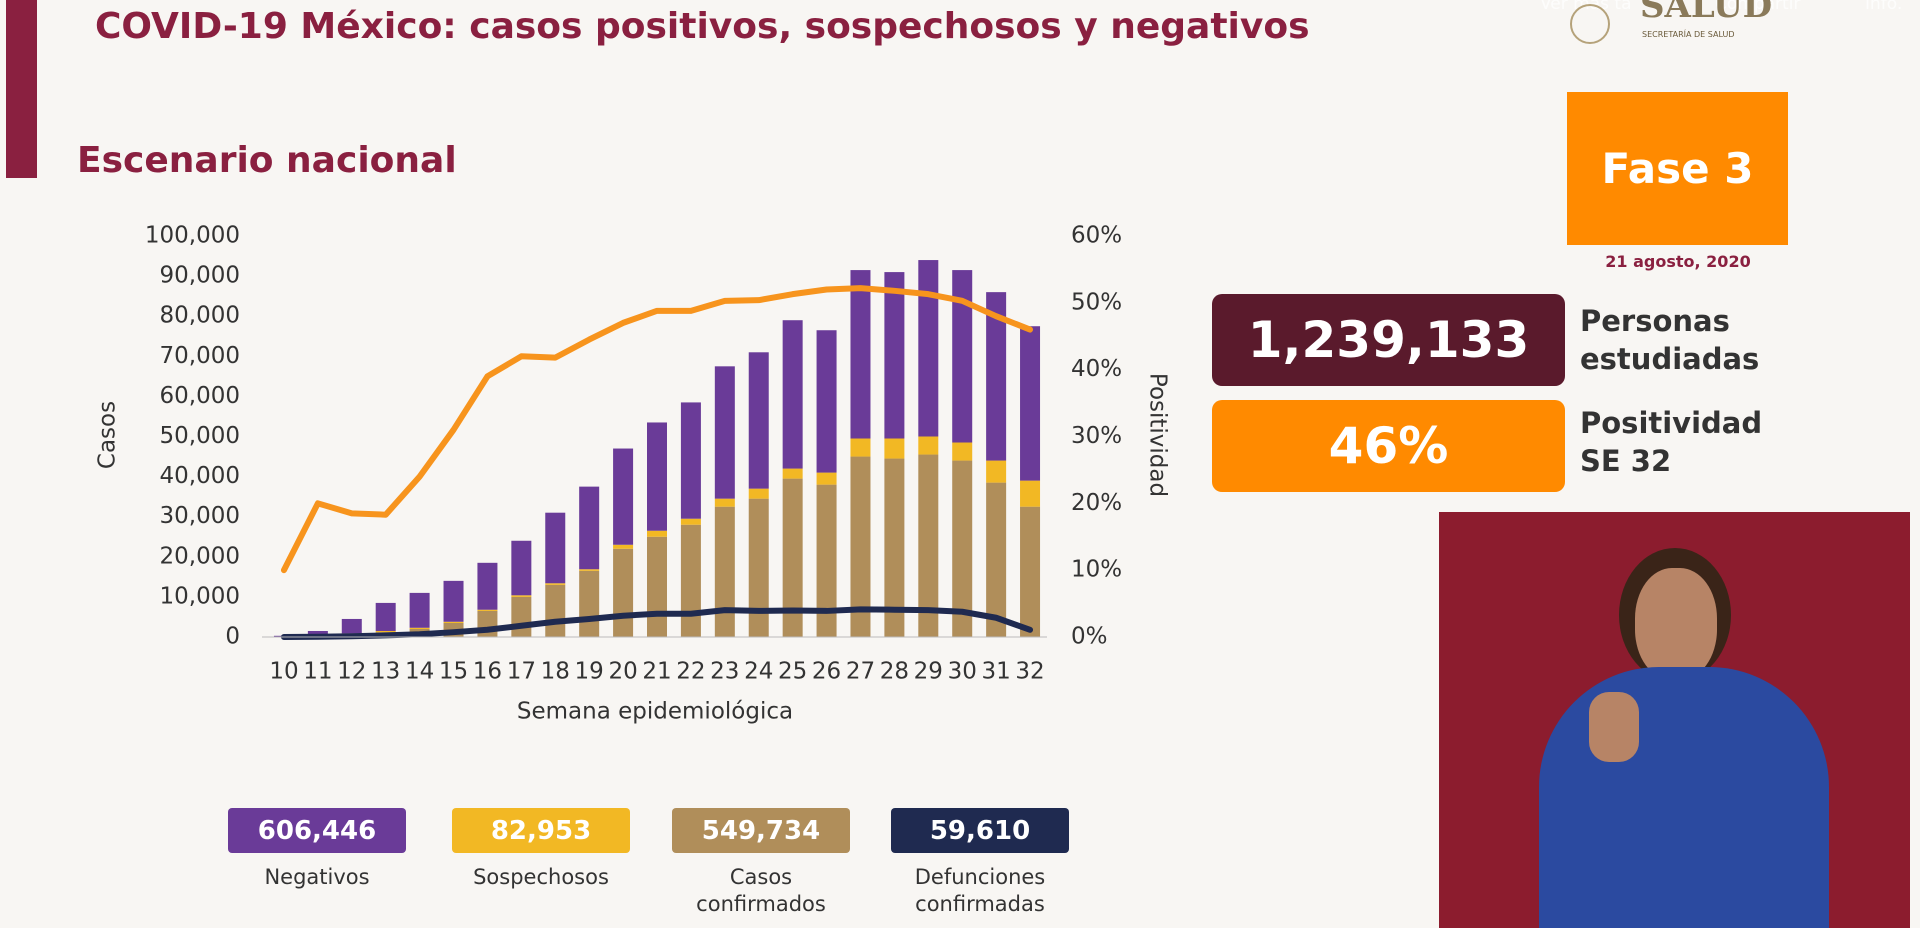 This screenshot has height=928, width=1920. What do you see at coordinates (860, 672) in the screenshot?
I see `x-tick-label: 27` at bounding box center [860, 672].